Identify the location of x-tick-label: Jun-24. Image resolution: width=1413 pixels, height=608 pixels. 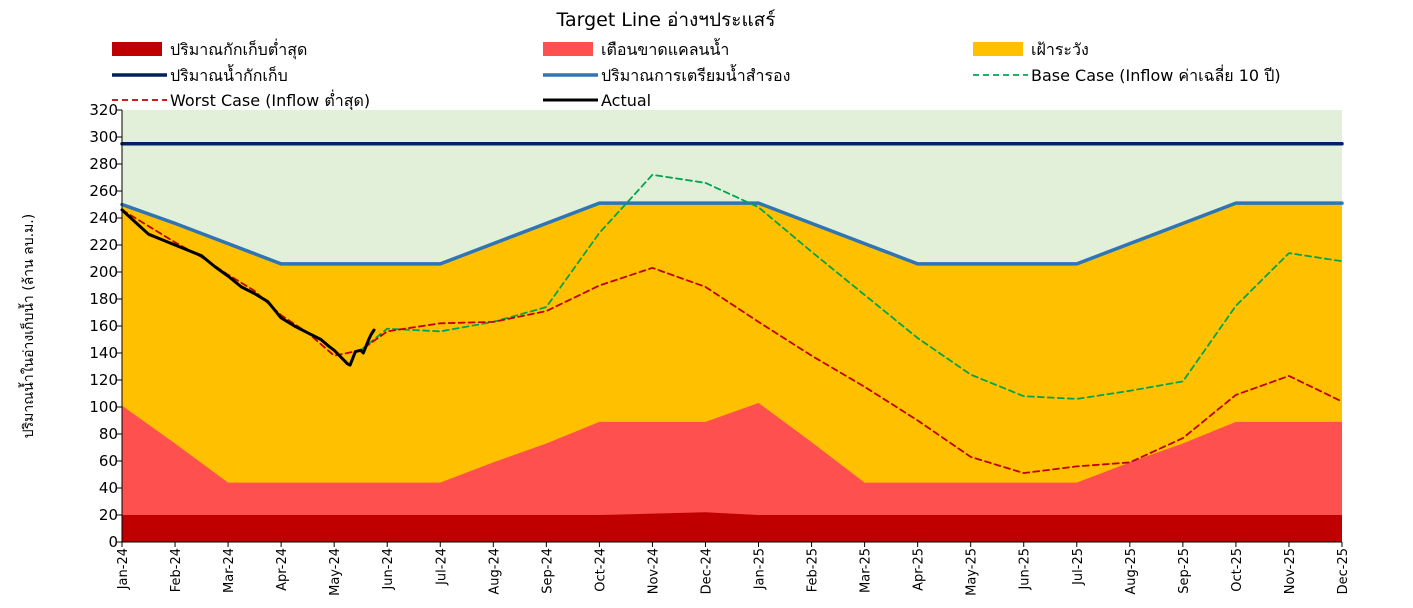
(388, 569).